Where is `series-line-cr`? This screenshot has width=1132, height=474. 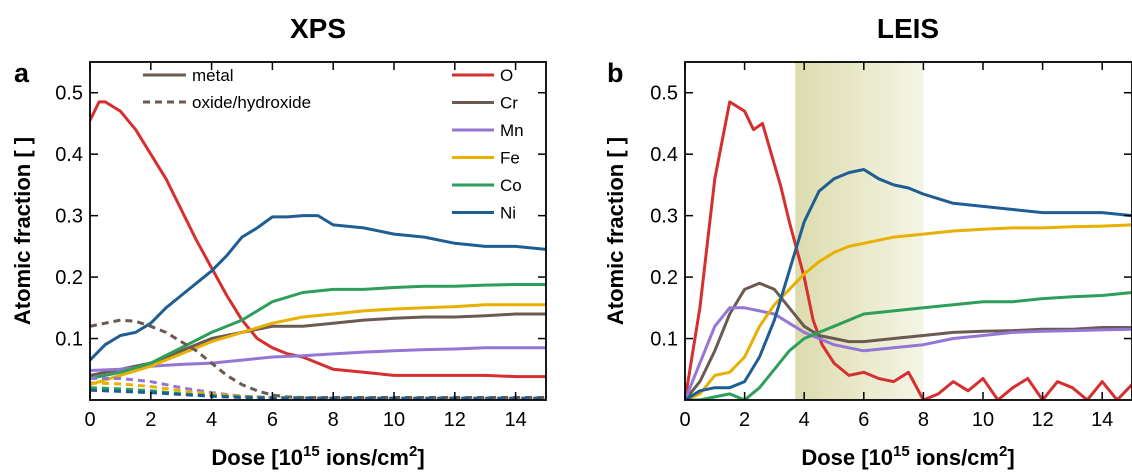 series-line-cr is located at coordinates (908, 340).